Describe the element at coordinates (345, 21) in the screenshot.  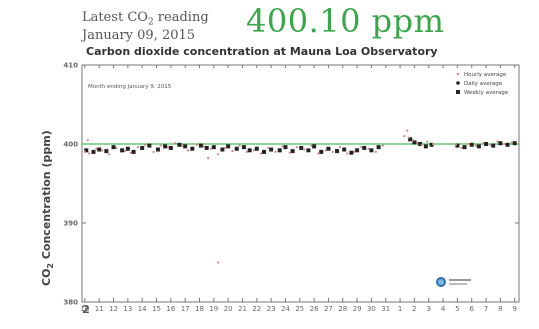
I see `reading-value: 400.10 ppm` at that location.